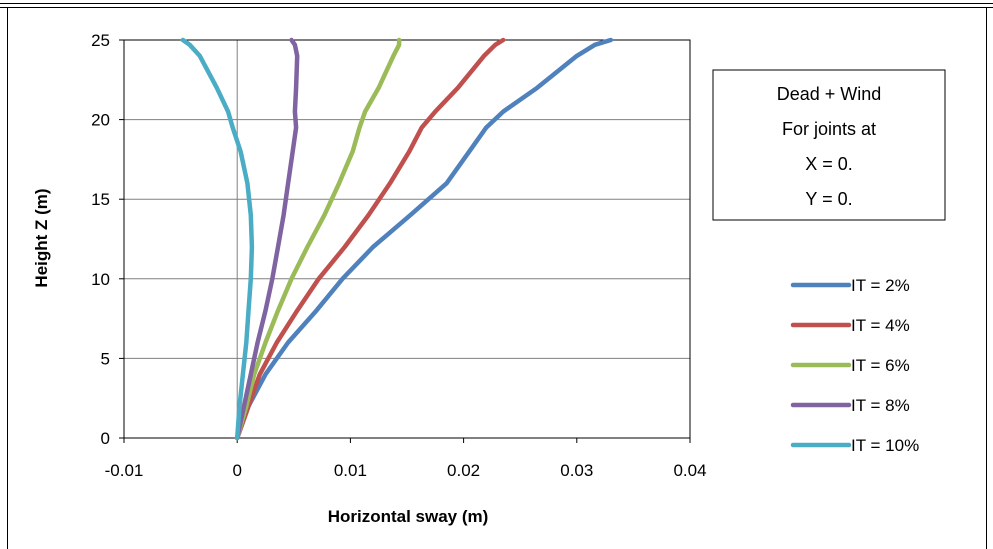  I want to click on x-tick-label: 0.01, so click(350, 470).